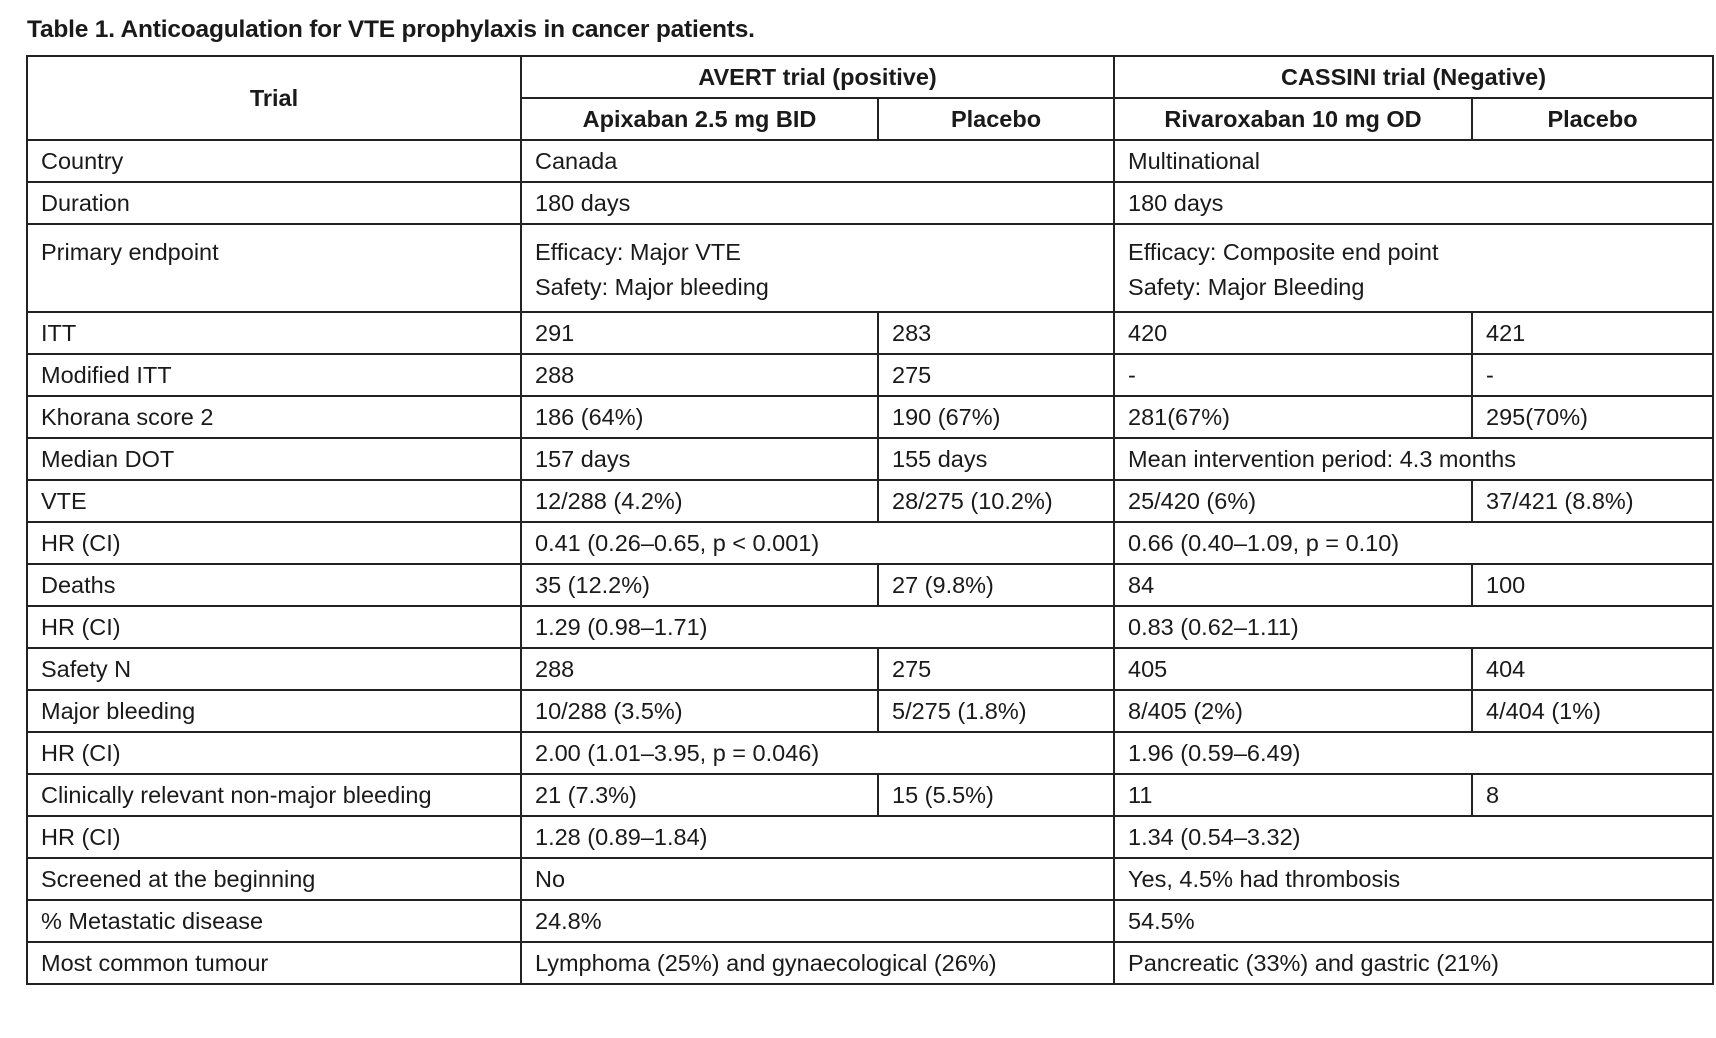 This screenshot has height=1038, width=1716. I want to click on cassini-efficacy-endpoint: Efficacy: Composite end point, so click(1283, 252).